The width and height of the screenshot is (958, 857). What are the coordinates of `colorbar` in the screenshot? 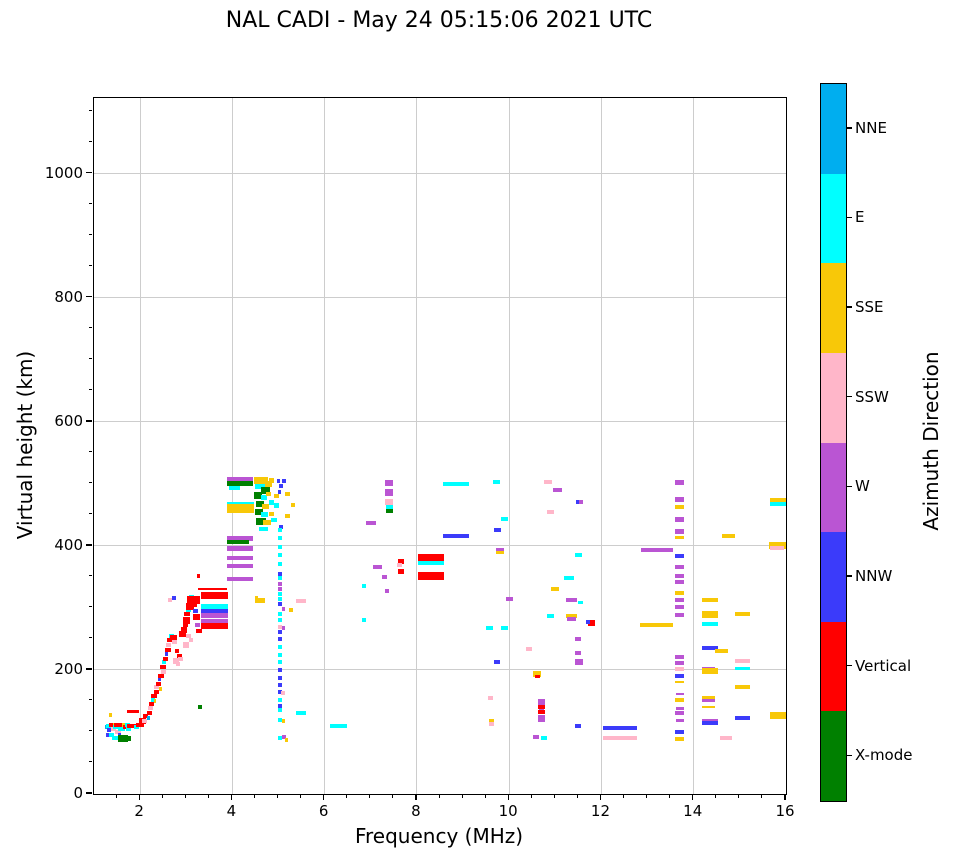 It's located at (833, 442).